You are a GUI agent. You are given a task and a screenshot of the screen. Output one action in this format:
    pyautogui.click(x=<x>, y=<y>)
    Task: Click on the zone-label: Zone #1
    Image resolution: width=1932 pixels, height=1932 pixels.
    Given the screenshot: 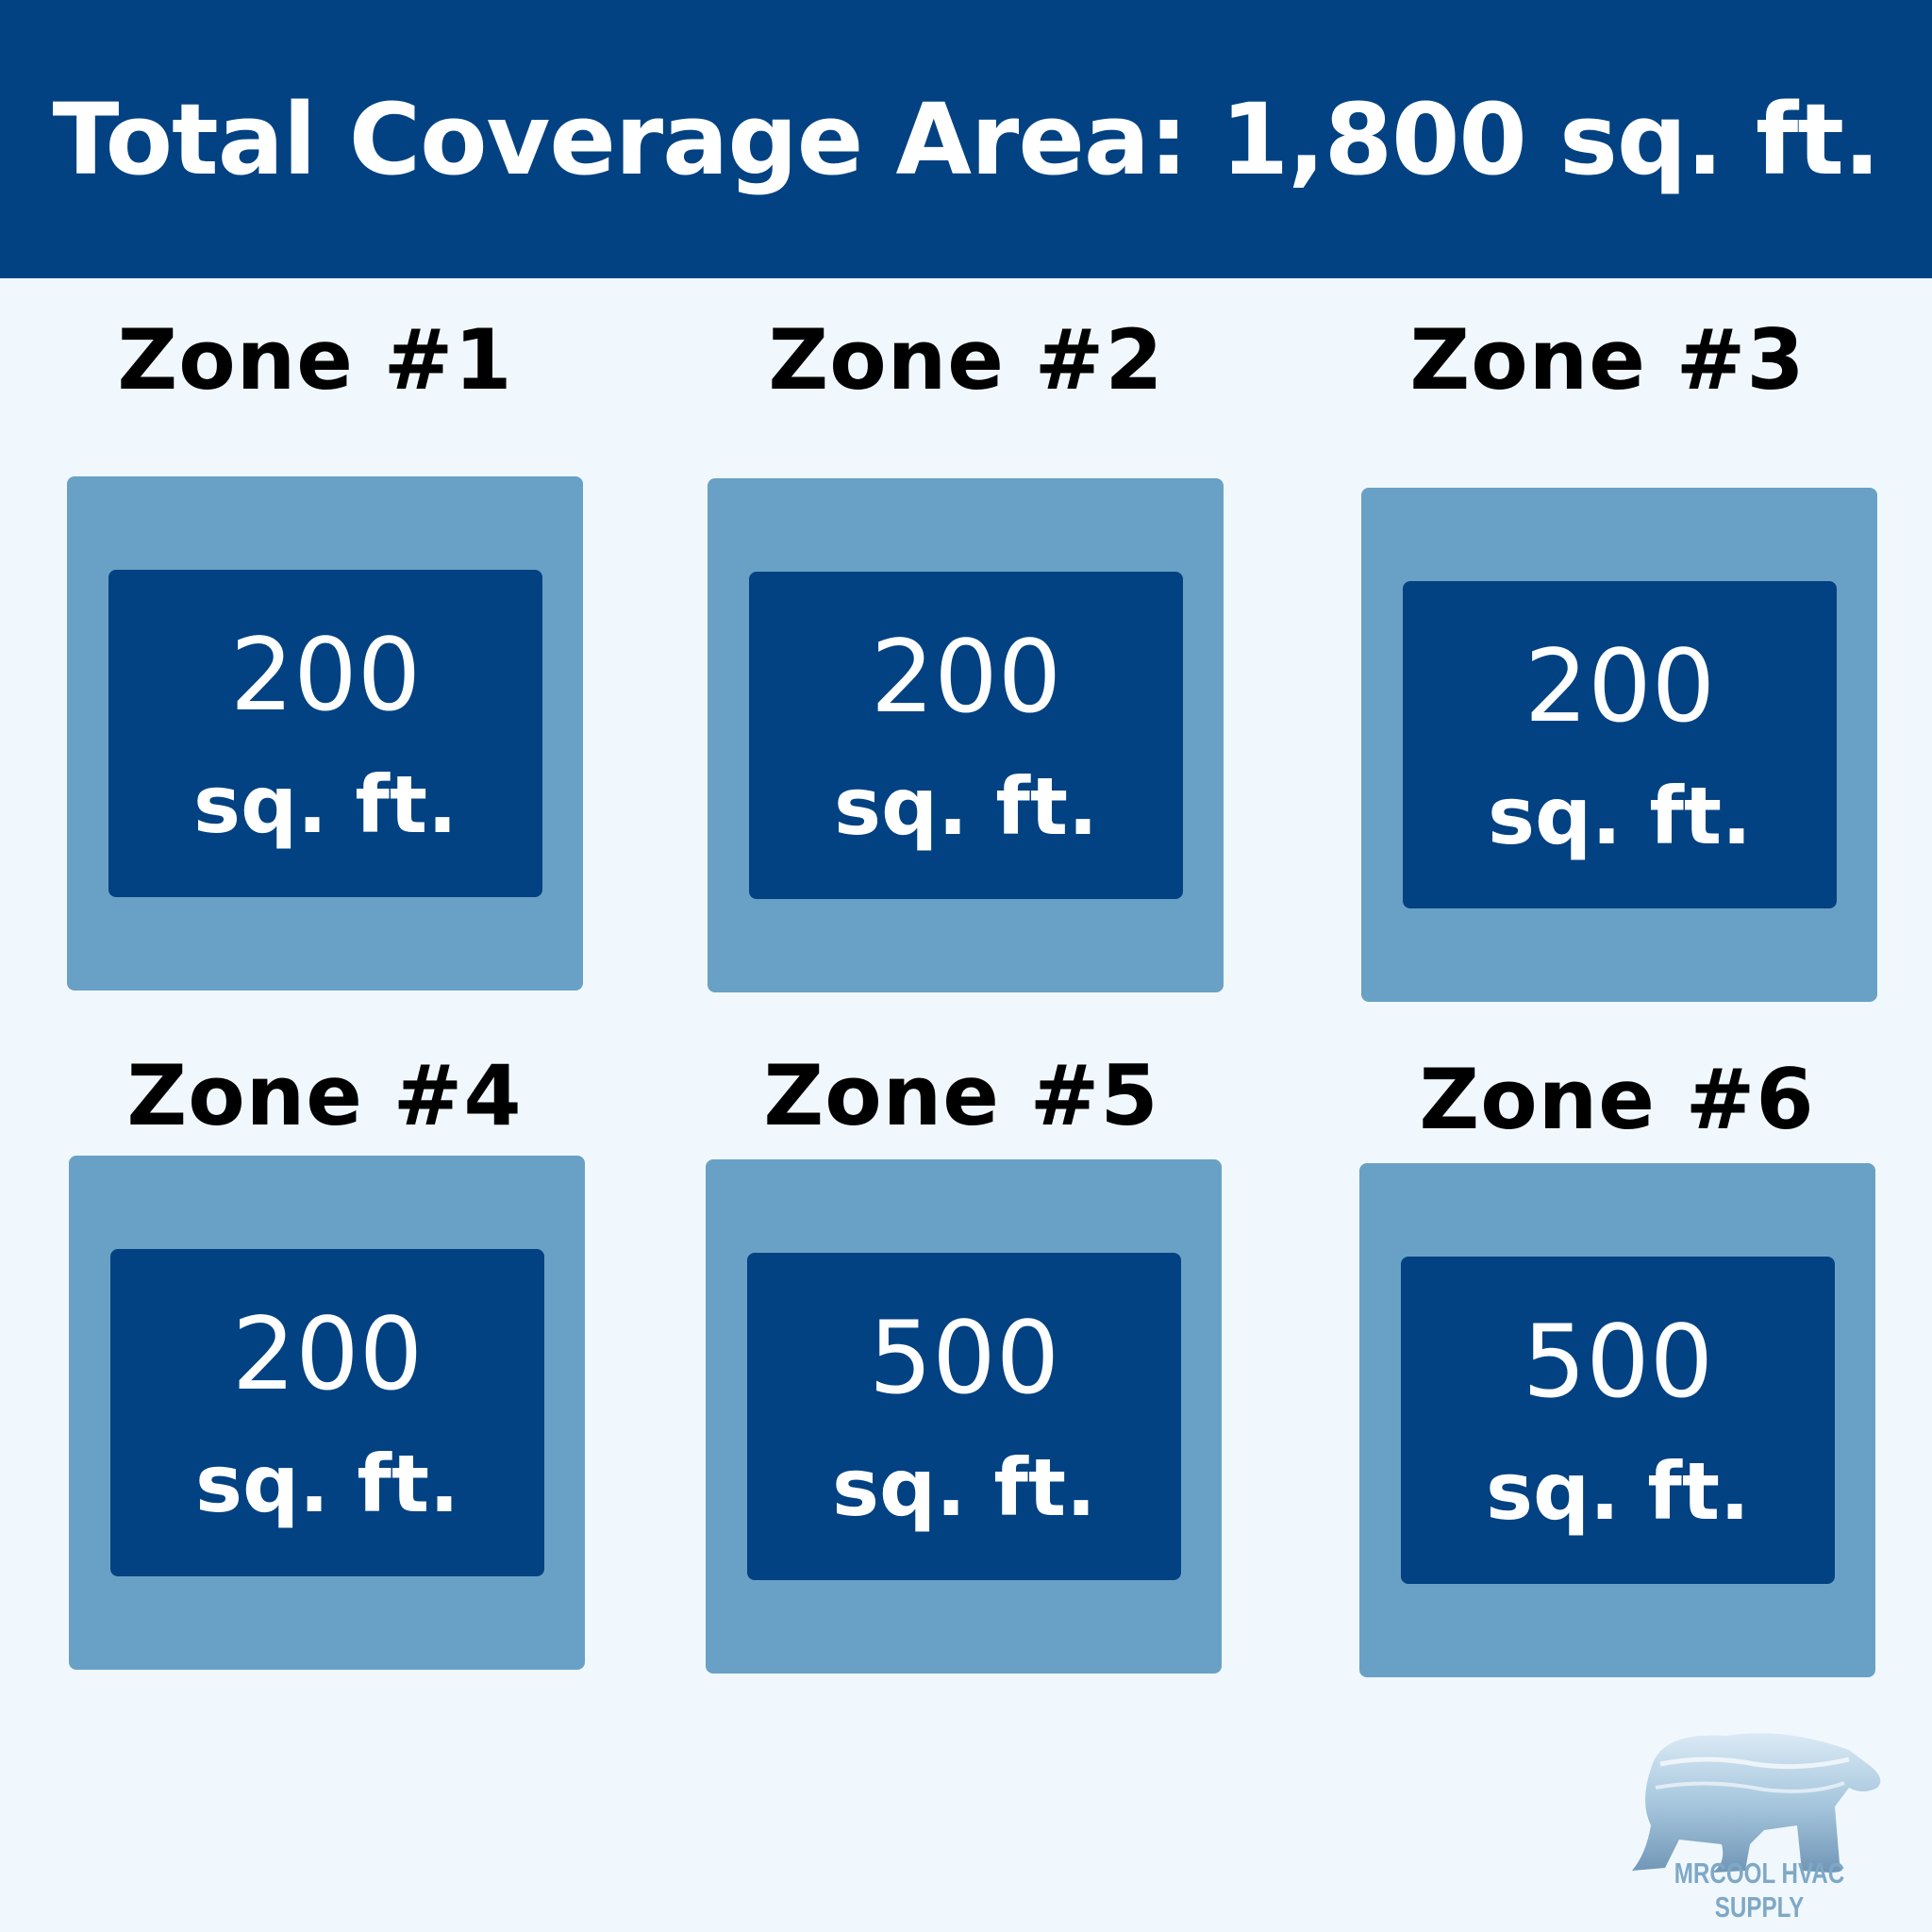 What is the action you would take?
    pyautogui.click(x=315, y=359)
    